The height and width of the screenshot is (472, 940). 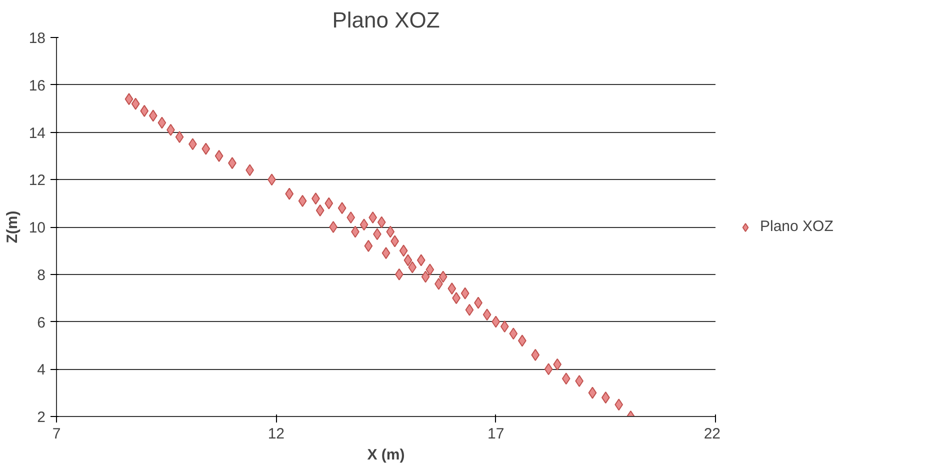 What do you see at coordinates (276, 434) in the screenshot?
I see `x-tick-label: 12` at bounding box center [276, 434].